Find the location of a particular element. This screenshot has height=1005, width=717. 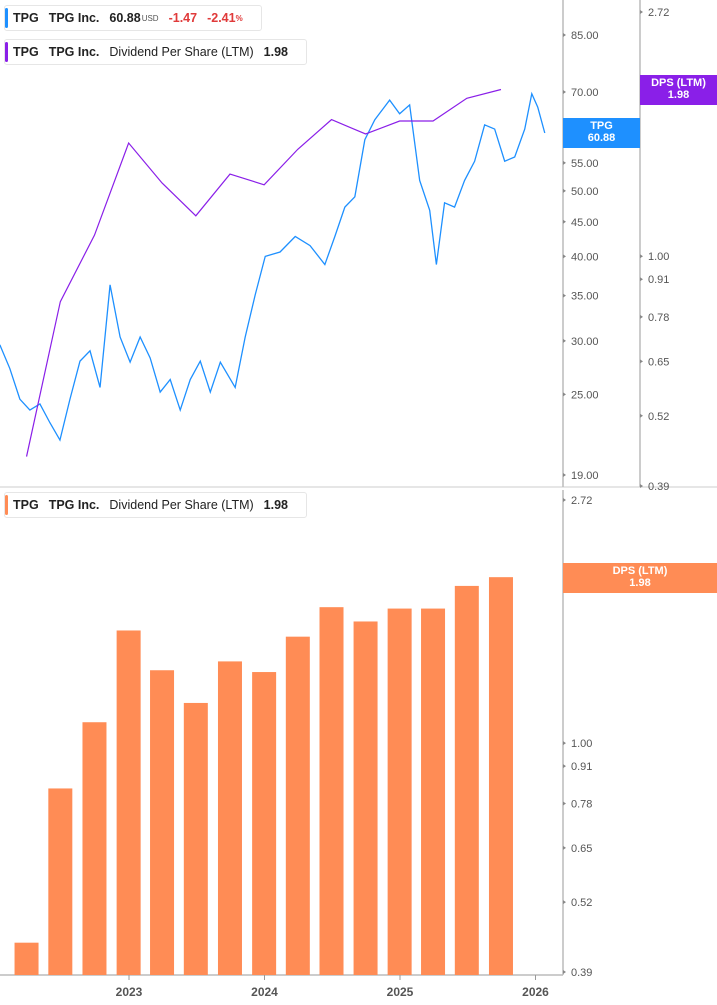

tag-line2: 60.88 is located at coordinates (601, 138).